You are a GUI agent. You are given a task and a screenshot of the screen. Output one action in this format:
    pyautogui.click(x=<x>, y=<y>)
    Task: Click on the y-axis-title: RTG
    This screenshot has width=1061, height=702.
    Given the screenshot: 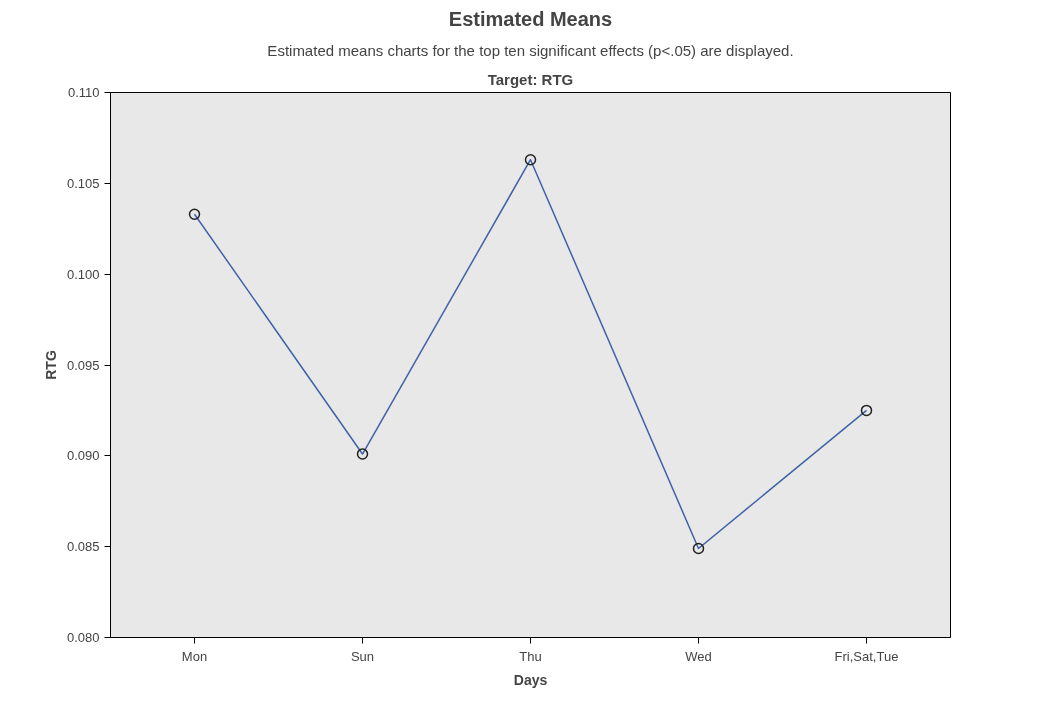 What is the action you would take?
    pyautogui.click(x=50, y=365)
    